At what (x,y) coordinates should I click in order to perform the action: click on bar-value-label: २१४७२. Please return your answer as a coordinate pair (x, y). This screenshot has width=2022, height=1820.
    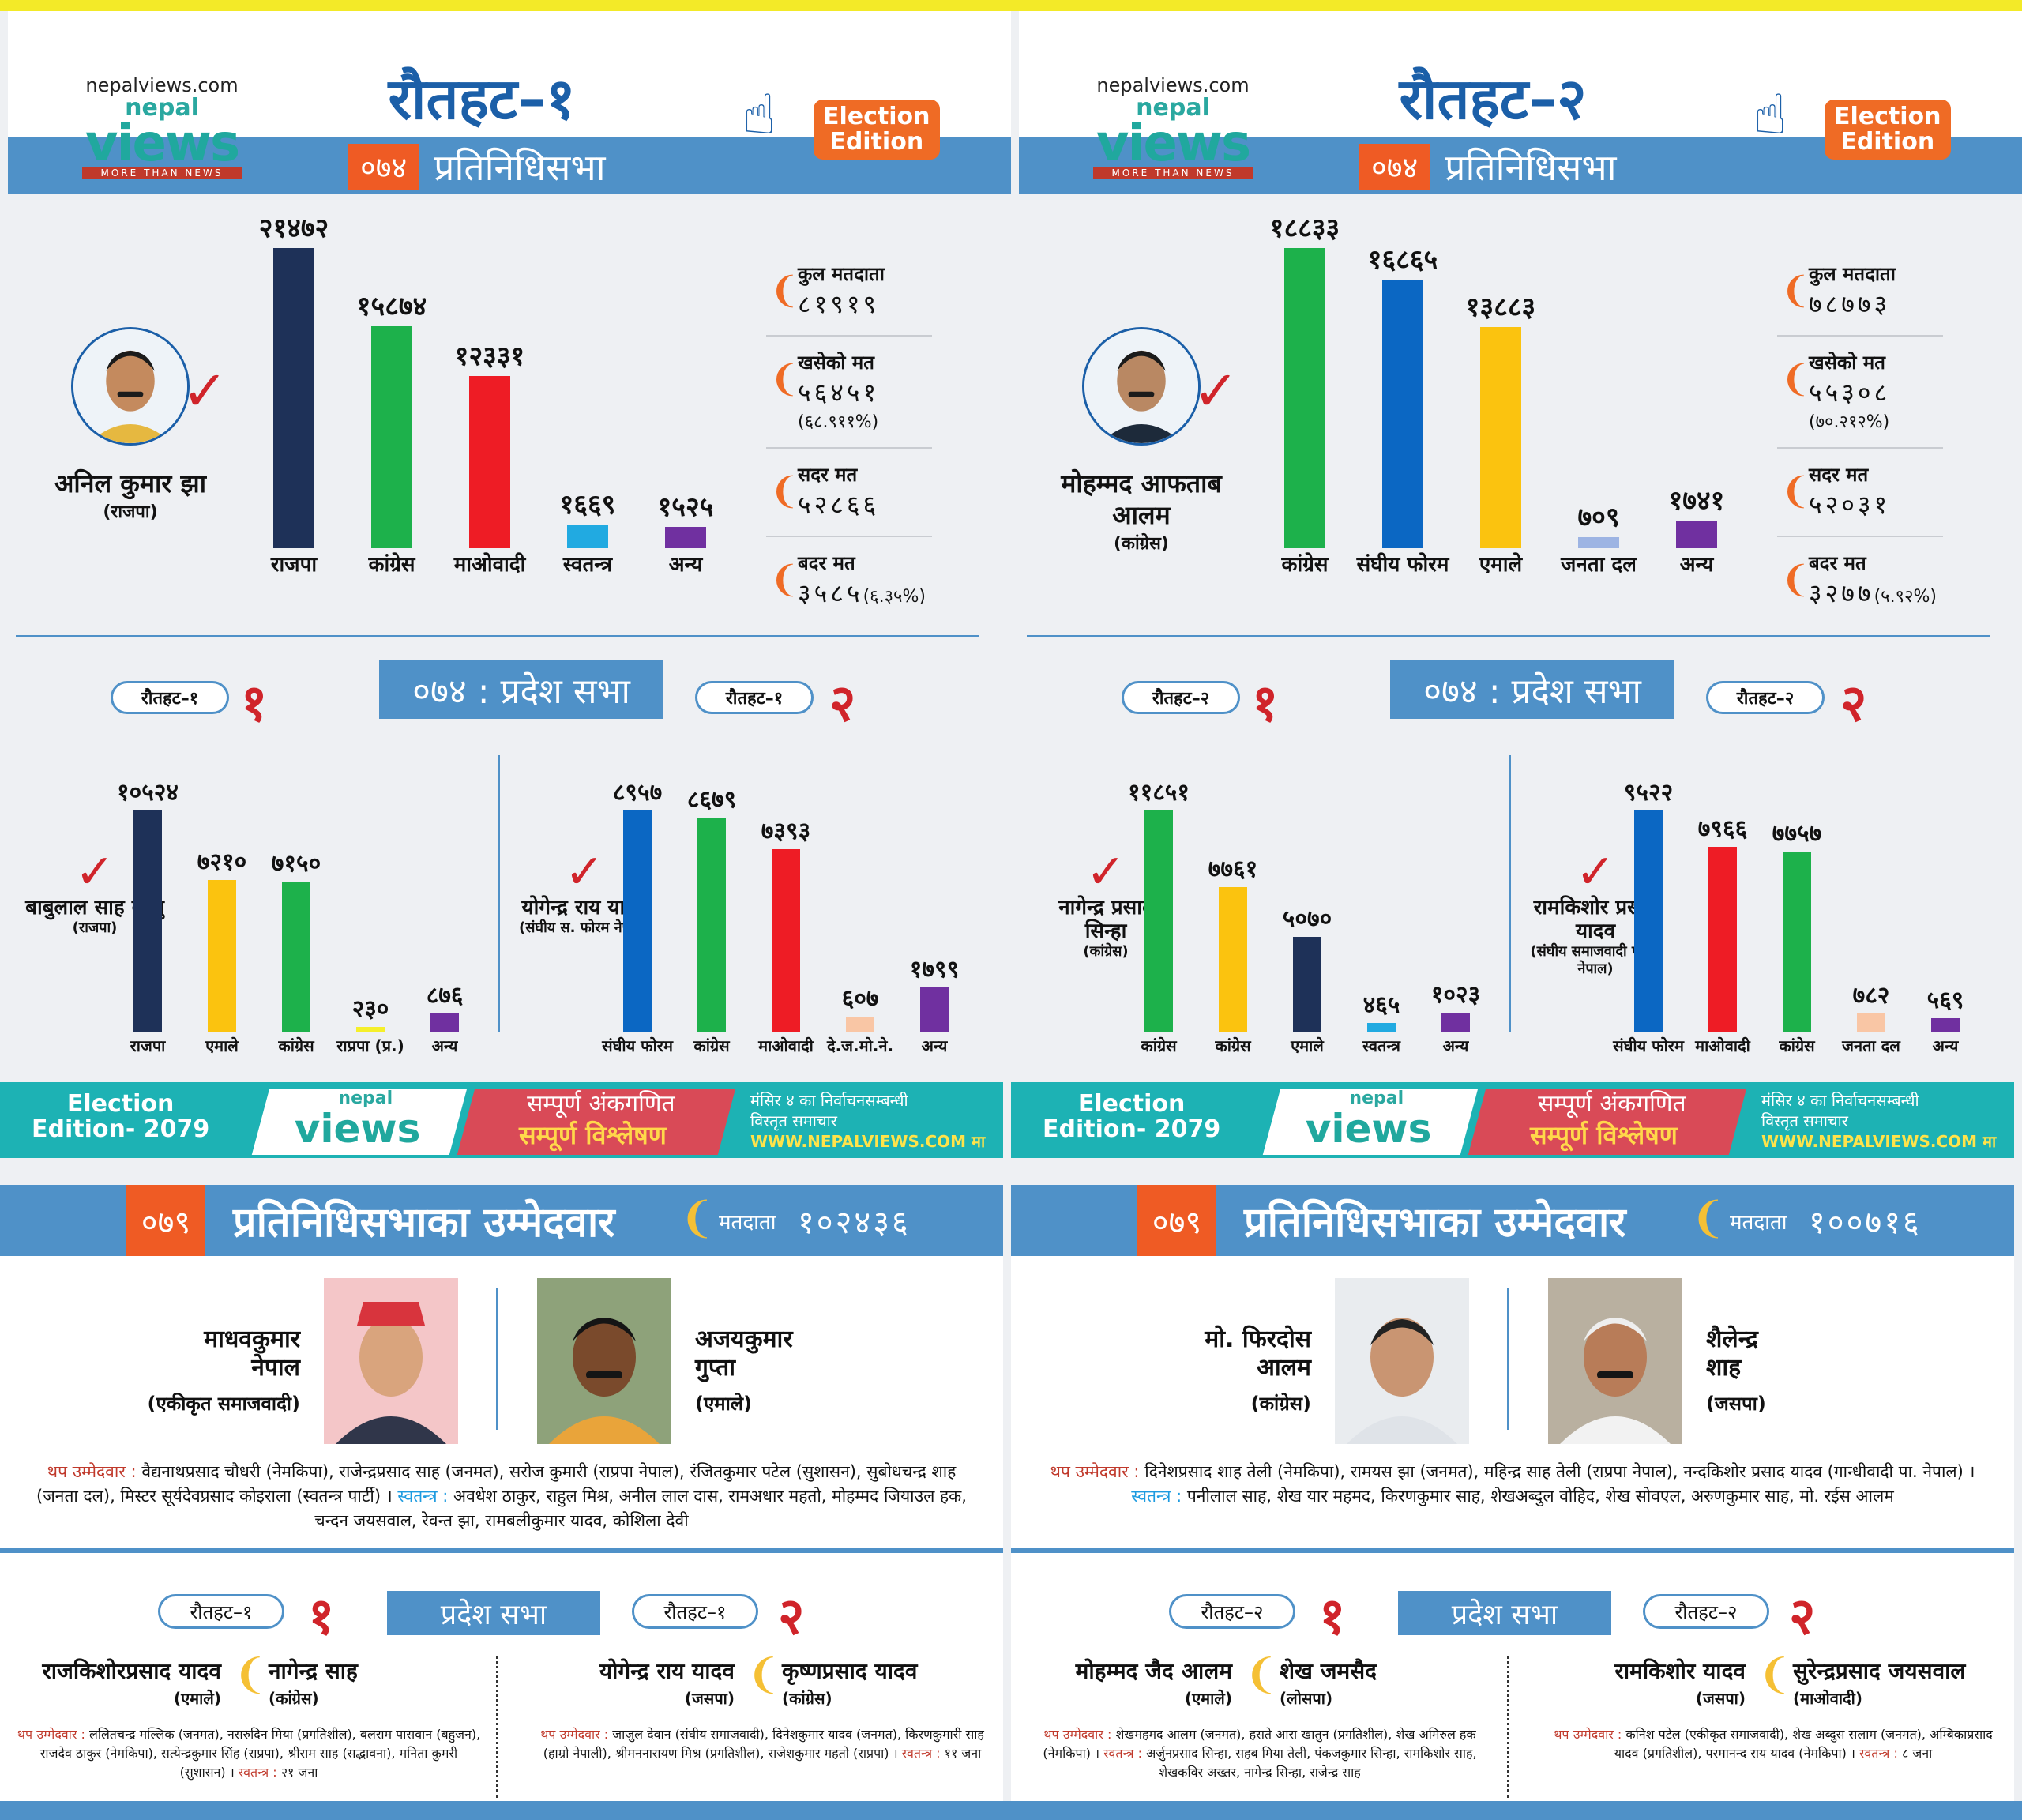
    Looking at the image, I should click on (293, 228).